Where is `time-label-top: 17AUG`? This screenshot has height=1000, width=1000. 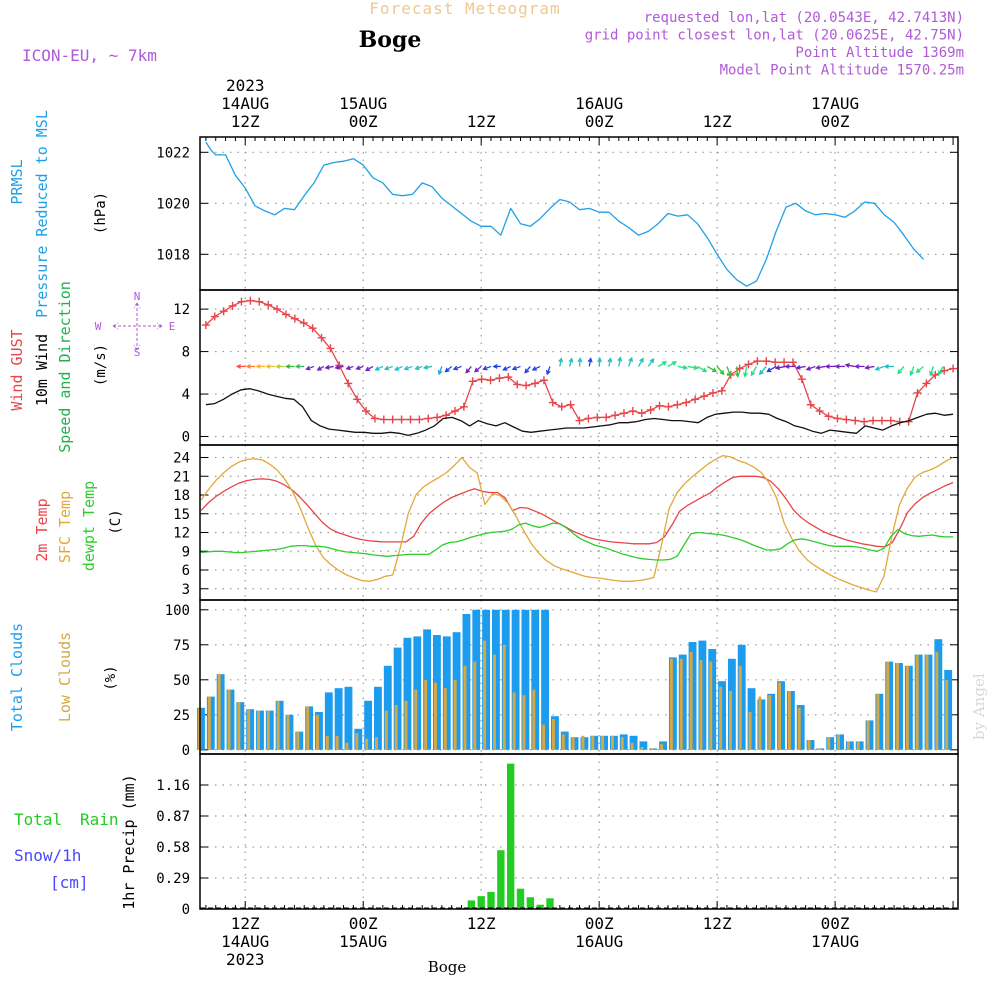
time-label-top: 17AUG is located at coordinates (835, 103).